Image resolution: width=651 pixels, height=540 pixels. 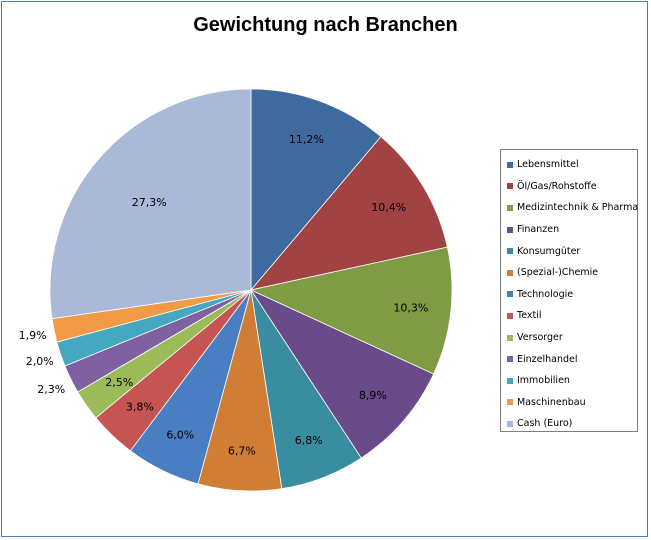 I want to click on legend-label: Finanzen, so click(x=538, y=230).